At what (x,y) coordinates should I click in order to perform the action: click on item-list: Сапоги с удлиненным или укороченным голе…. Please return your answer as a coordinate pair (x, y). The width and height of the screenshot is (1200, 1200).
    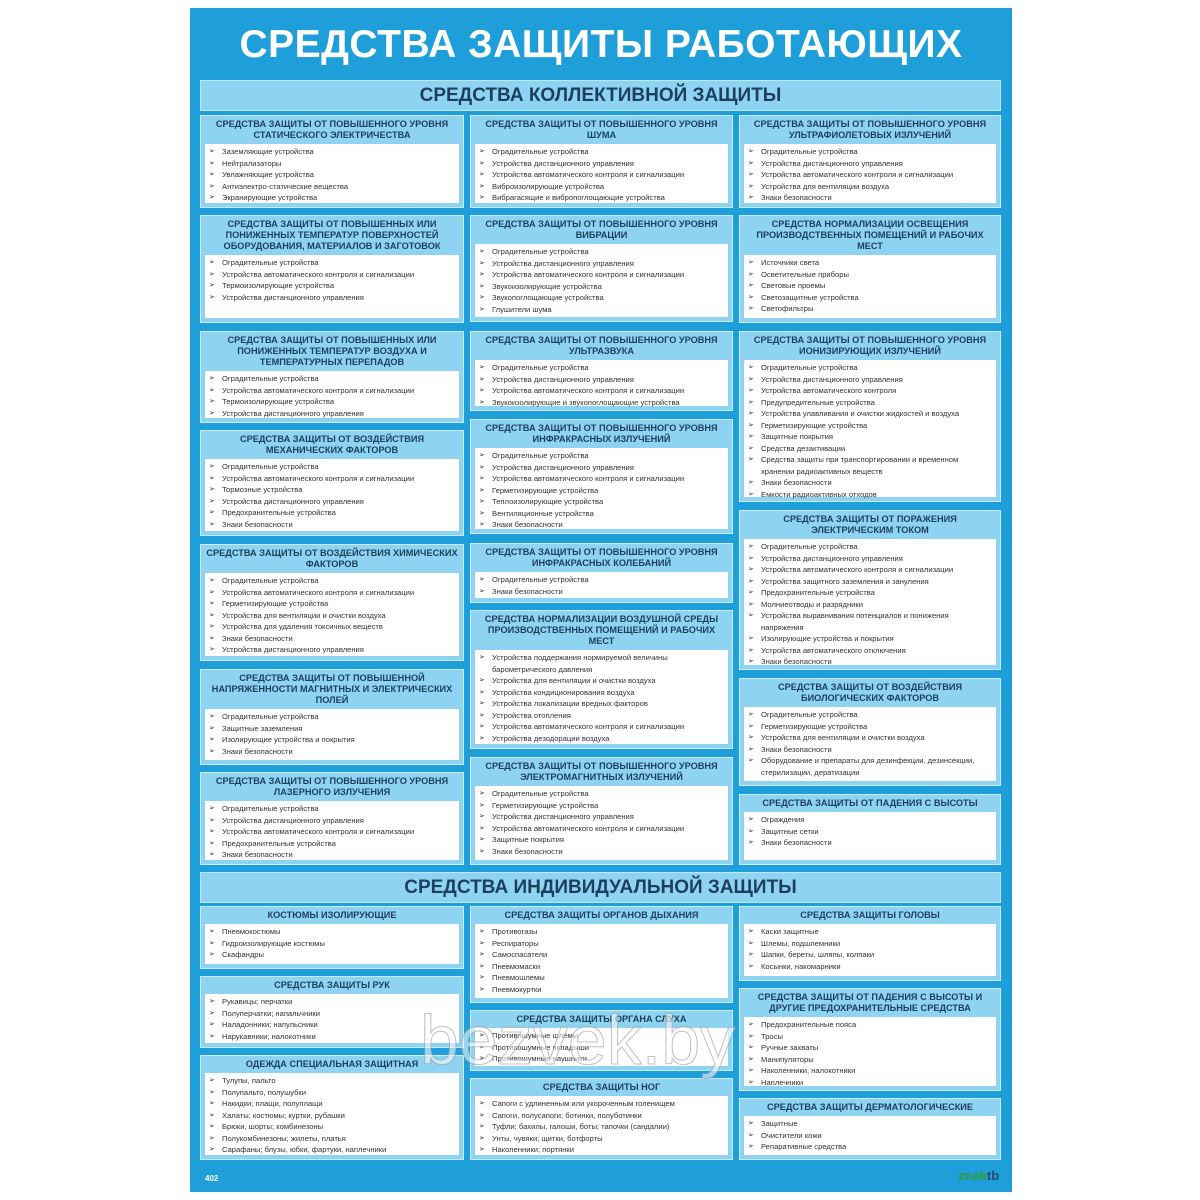
    Looking at the image, I should click on (601, 1127).